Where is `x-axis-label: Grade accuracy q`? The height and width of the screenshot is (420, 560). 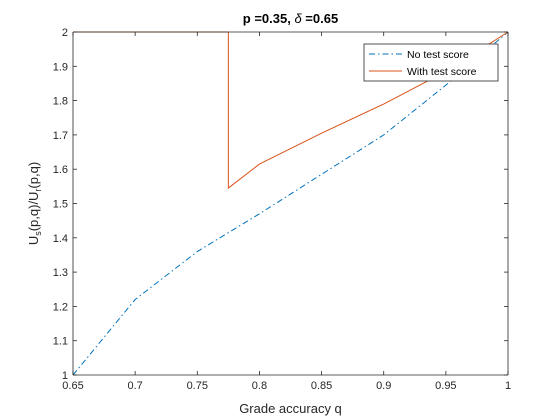 x-axis-label: Grade accuracy q is located at coordinates (290, 408).